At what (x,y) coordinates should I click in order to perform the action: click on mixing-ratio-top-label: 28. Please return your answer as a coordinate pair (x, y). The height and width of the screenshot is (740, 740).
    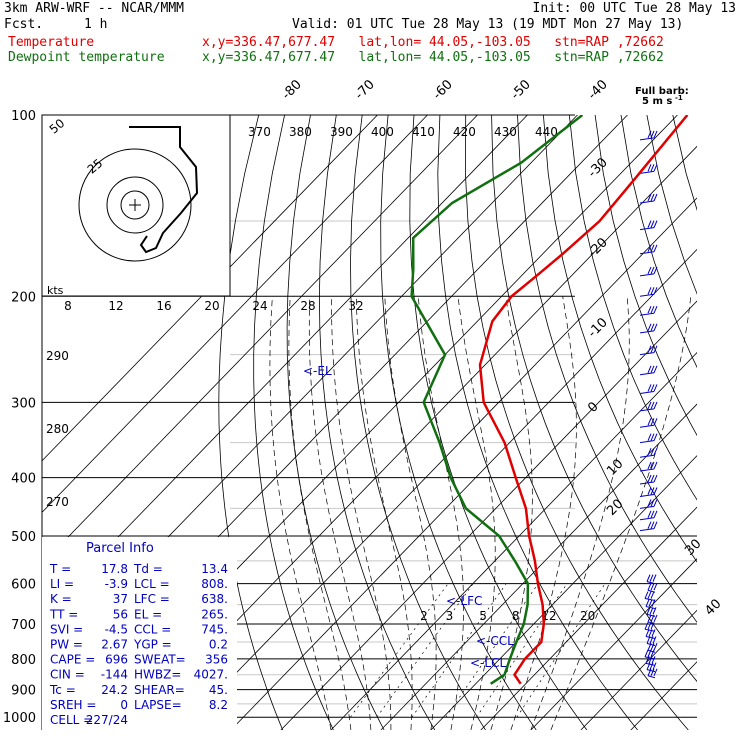
    Looking at the image, I should click on (307, 306).